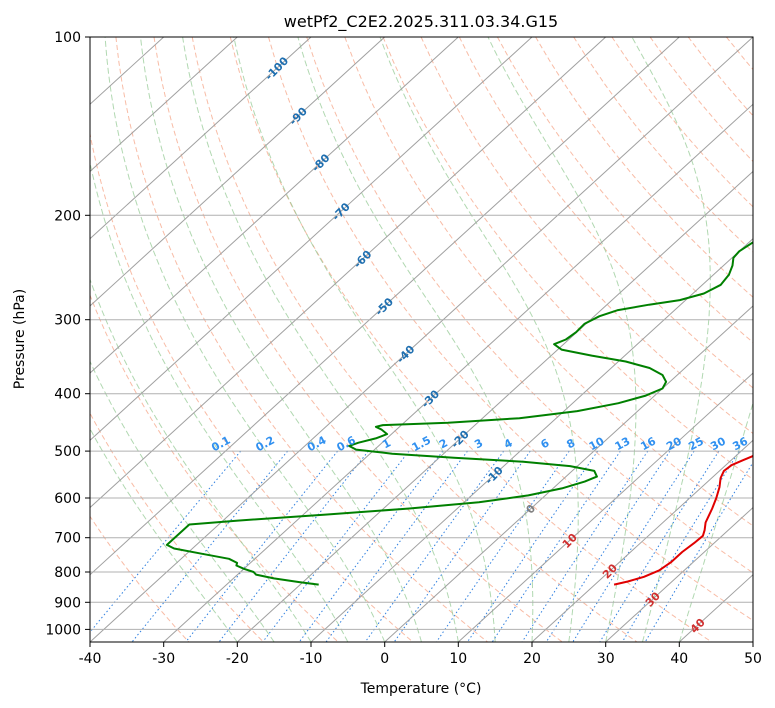 The image size is (775, 708). What do you see at coordinates (67, 334) in the screenshot?
I see `y-axis-ticks: 100 200 300 400 500 600 700 800 900 1000` at bounding box center [67, 334].